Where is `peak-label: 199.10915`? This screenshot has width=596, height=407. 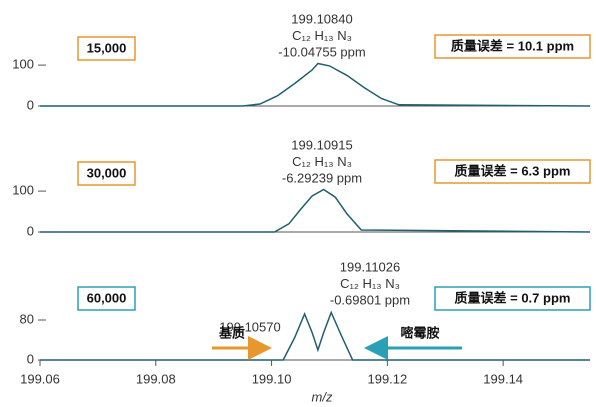 peak-label: 199.10915 is located at coordinates (321, 144).